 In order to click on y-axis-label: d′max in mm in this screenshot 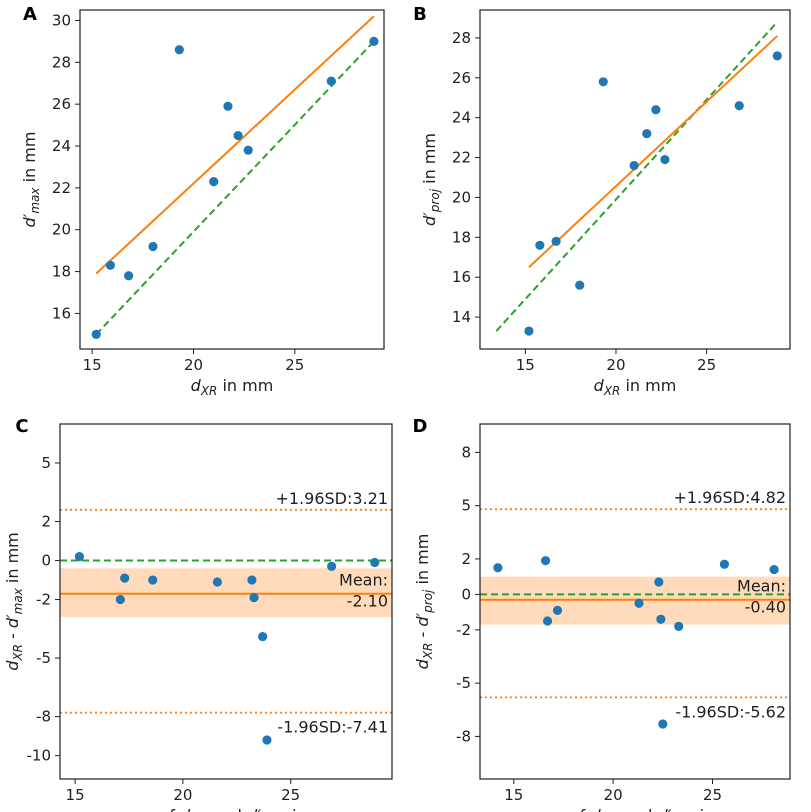, I will do `click(31, 180)`.